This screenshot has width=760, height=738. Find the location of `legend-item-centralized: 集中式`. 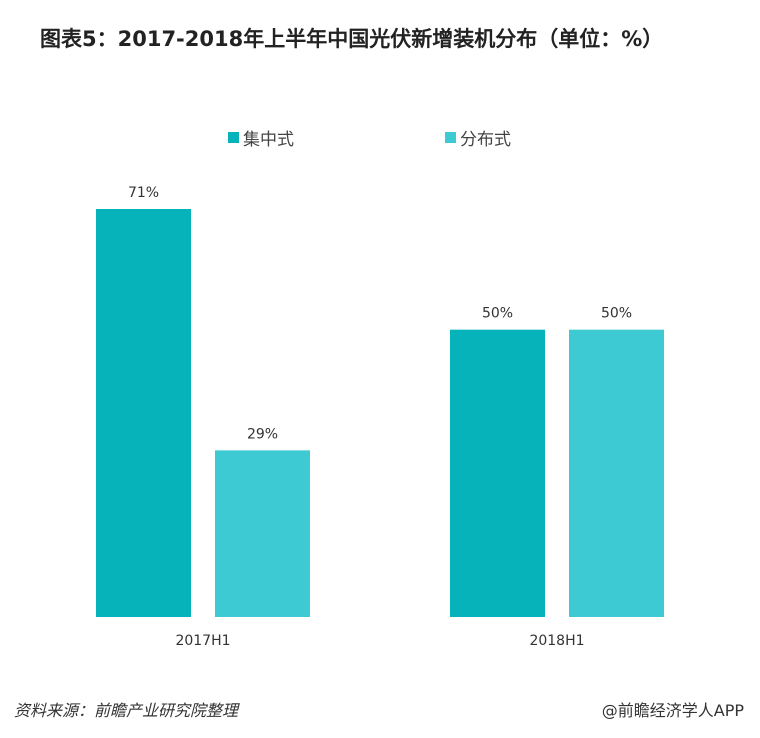

legend-item-centralized: 集中式 is located at coordinates (261, 137).